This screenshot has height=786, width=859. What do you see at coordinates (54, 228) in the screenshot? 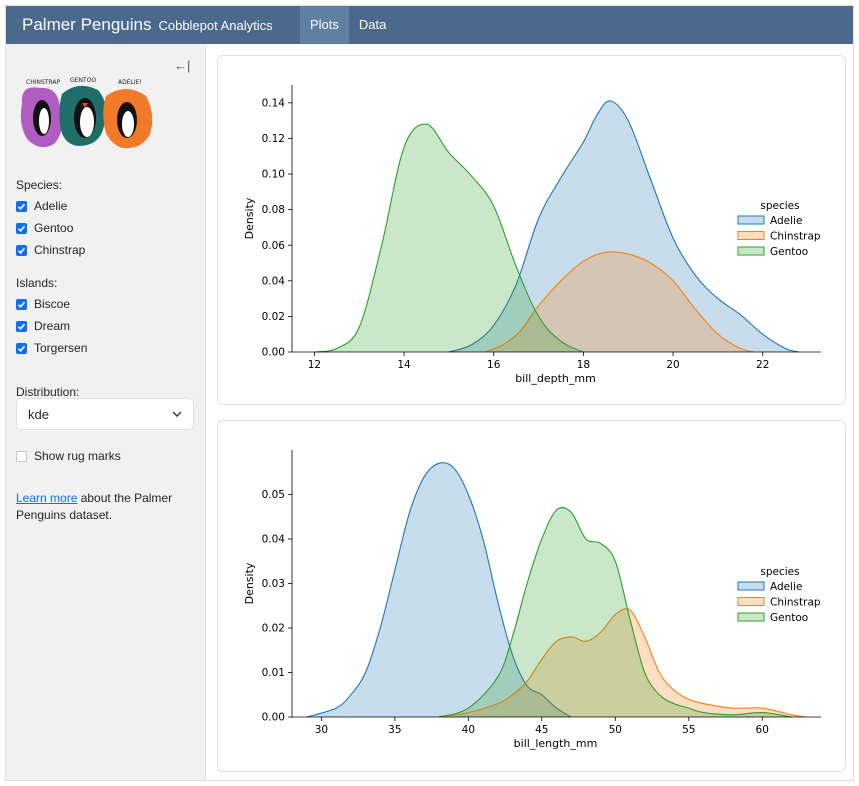
I see `checkbox-label: Gentoo` at bounding box center [54, 228].